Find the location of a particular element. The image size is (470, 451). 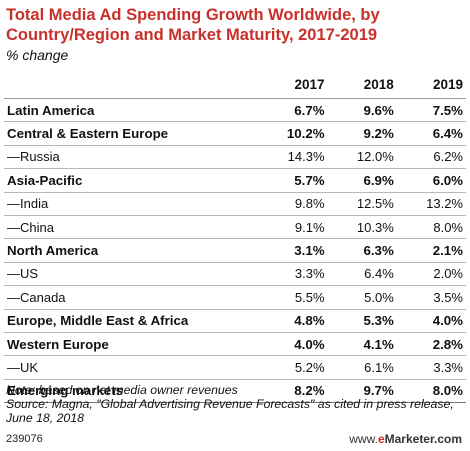

cell-2017: 5.7% is located at coordinates (292, 180).